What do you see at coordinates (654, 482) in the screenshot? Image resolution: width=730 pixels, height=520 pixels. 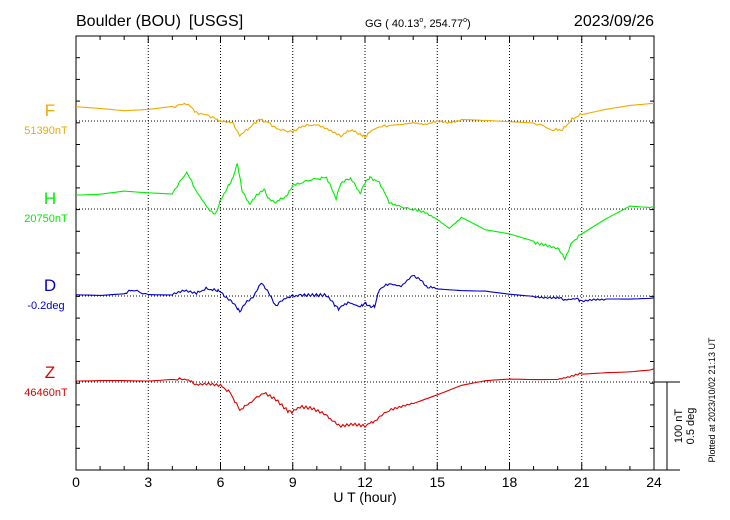 I see `x-tick-label: 24` at bounding box center [654, 482].